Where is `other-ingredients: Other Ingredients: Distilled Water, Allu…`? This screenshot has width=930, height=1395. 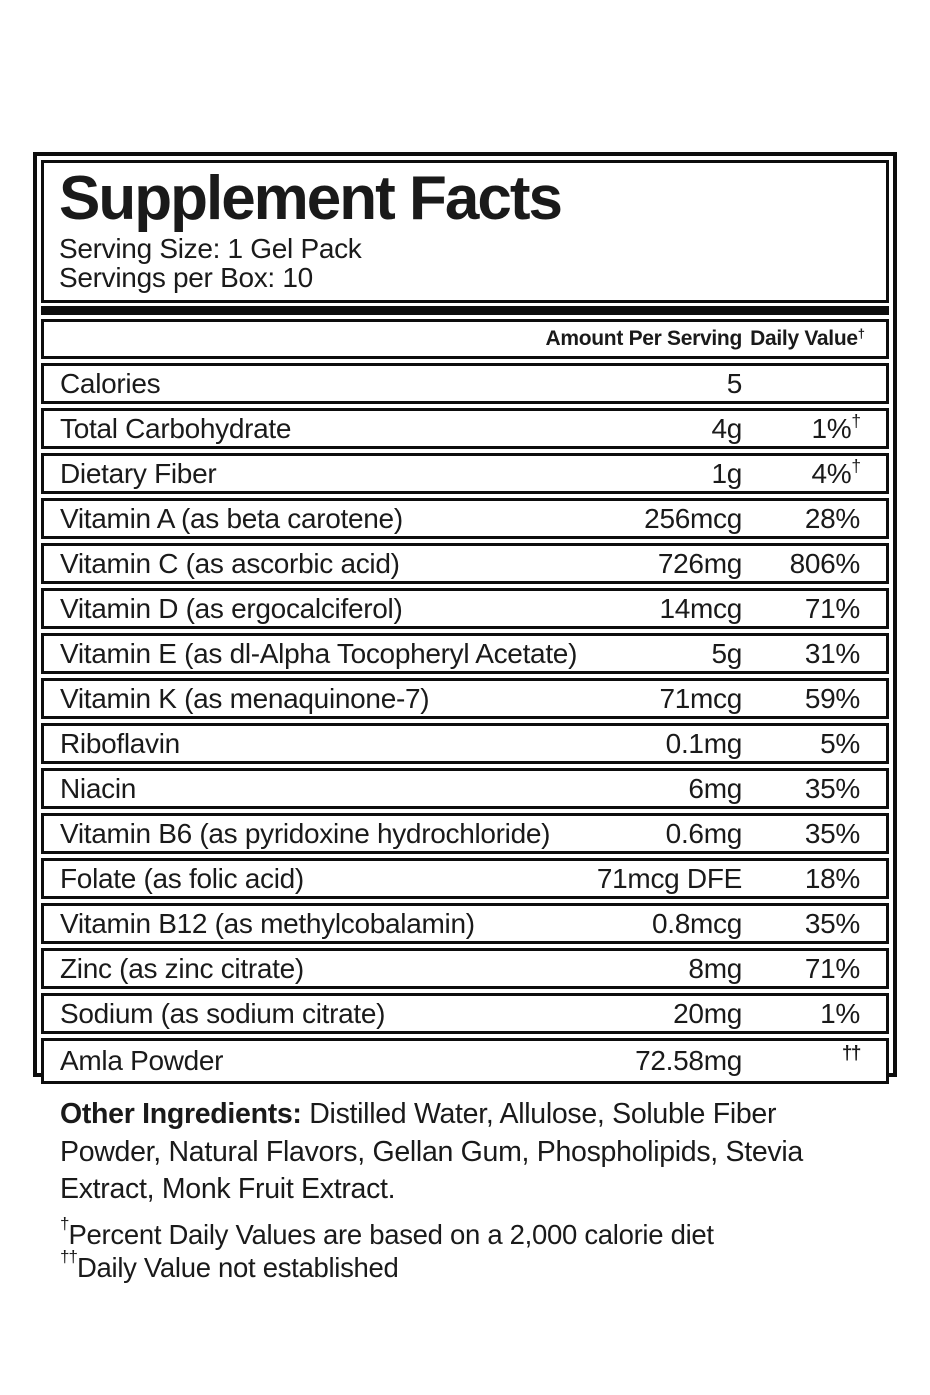 other-ingredients: Other Ingredients: Distilled Water, Allu… is located at coordinates (467, 1152).